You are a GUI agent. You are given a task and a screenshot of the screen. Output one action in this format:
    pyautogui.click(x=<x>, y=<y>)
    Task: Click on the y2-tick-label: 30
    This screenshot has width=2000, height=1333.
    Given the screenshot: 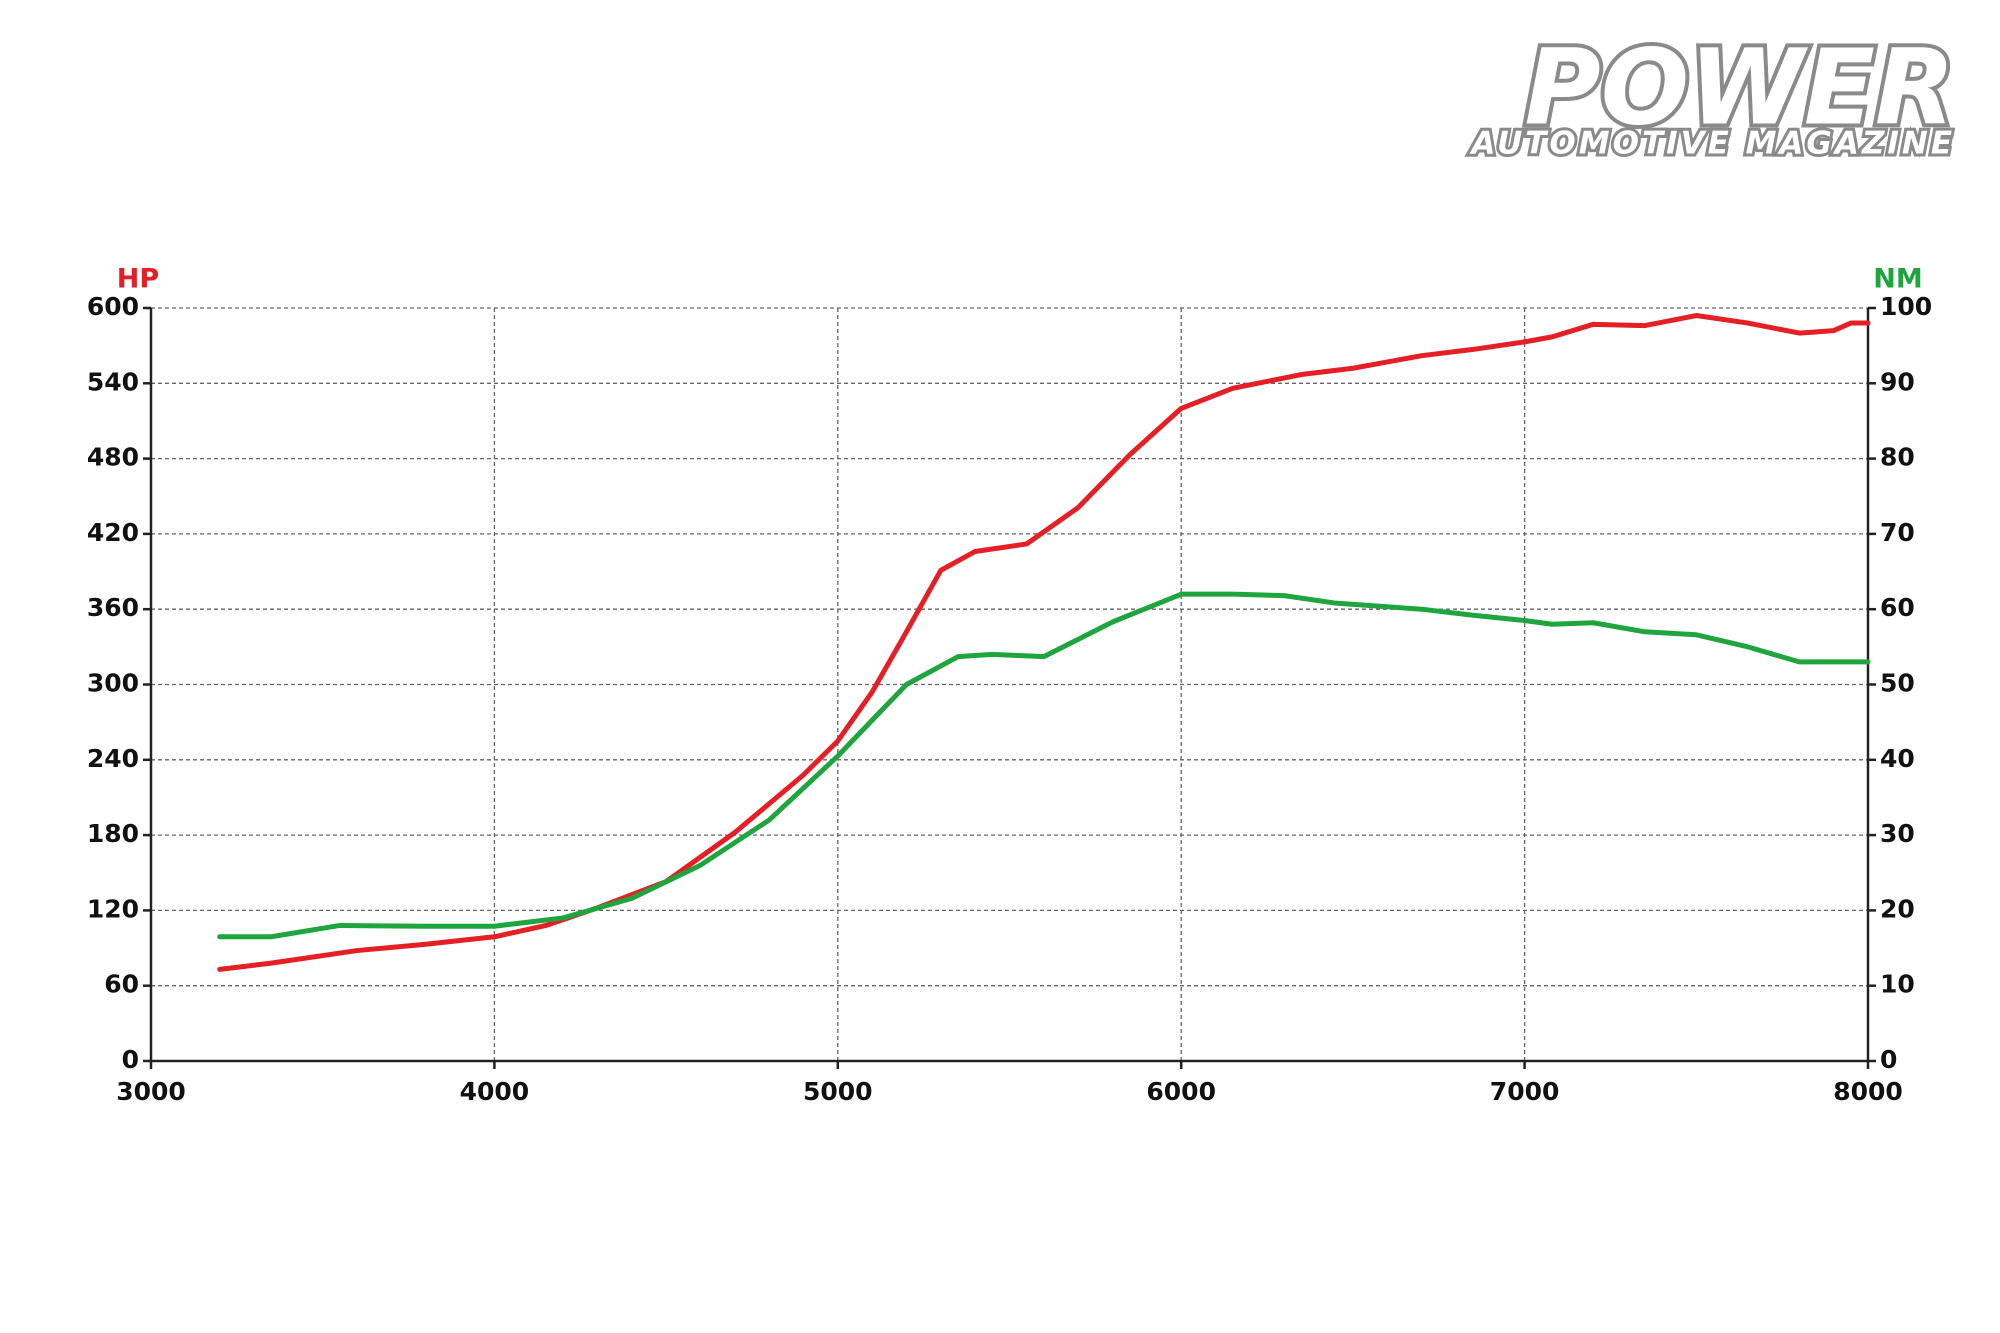 What is the action you would take?
    pyautogui.click(x=1897, y=833)
    